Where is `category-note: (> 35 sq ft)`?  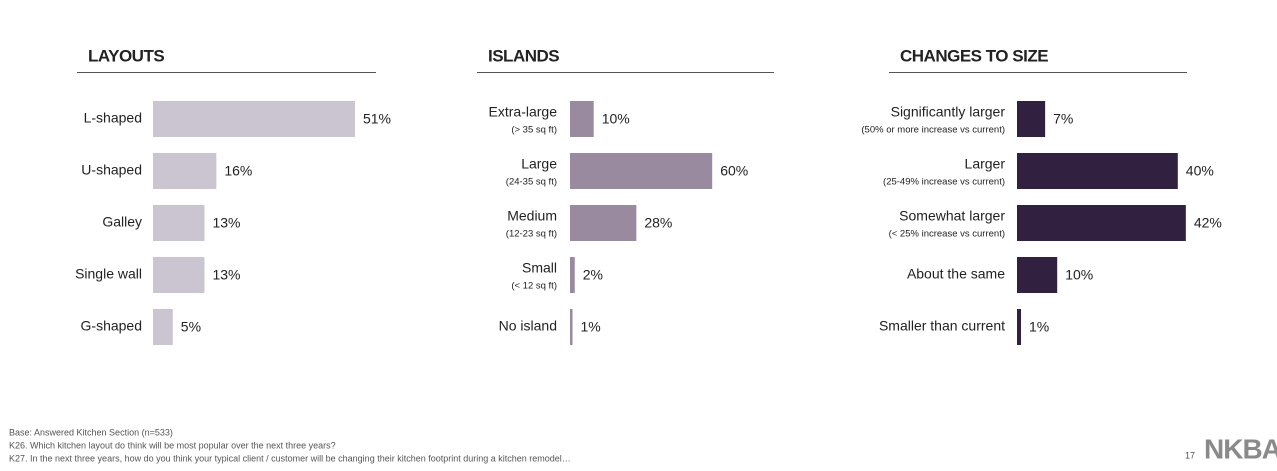
category-note: (> 35 sq ft) is located at coordinates (534, 130).